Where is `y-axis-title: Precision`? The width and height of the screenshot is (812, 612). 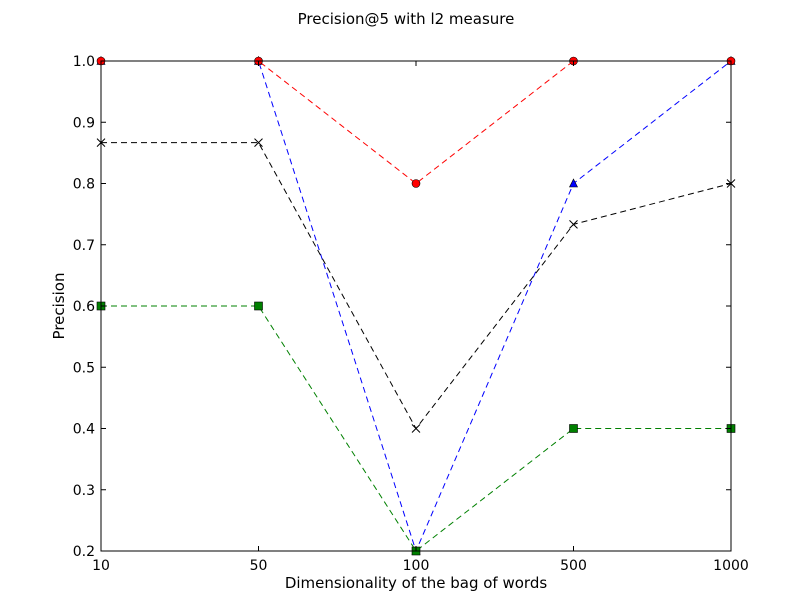 y-axis-title: Precision is located at coordinates (59, 306).